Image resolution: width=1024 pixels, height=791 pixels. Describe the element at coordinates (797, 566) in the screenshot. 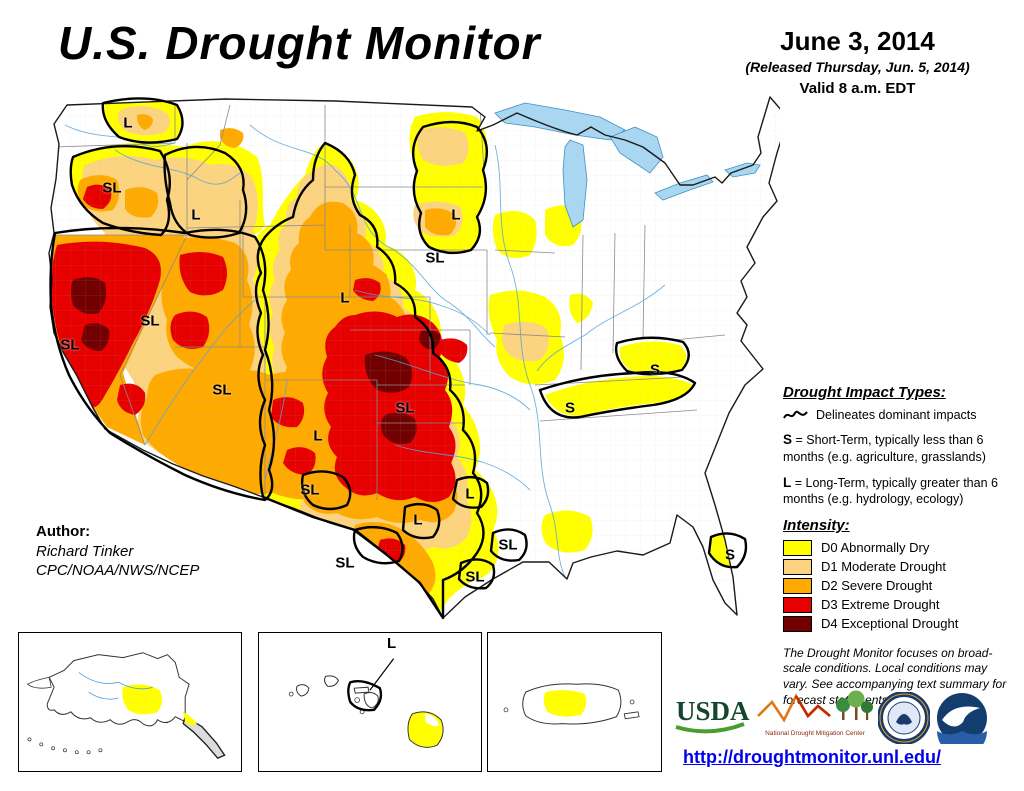

I see `d1-swatch` at that location.